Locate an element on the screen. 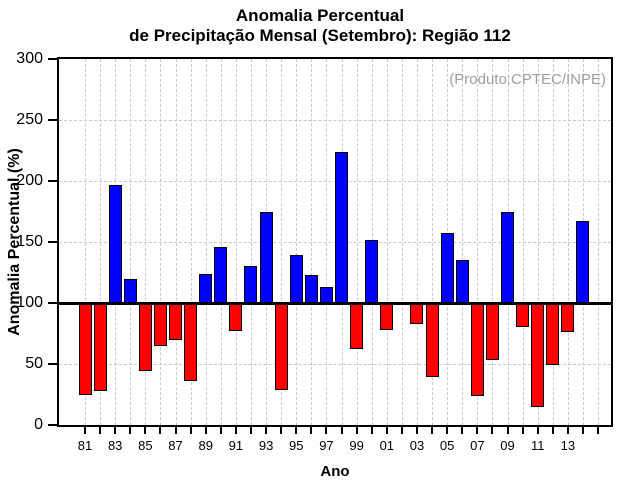 Image resolution: width=640 pixels, height=500 pixels. x-tick-label: 97 is located at coordinates (326, 445).